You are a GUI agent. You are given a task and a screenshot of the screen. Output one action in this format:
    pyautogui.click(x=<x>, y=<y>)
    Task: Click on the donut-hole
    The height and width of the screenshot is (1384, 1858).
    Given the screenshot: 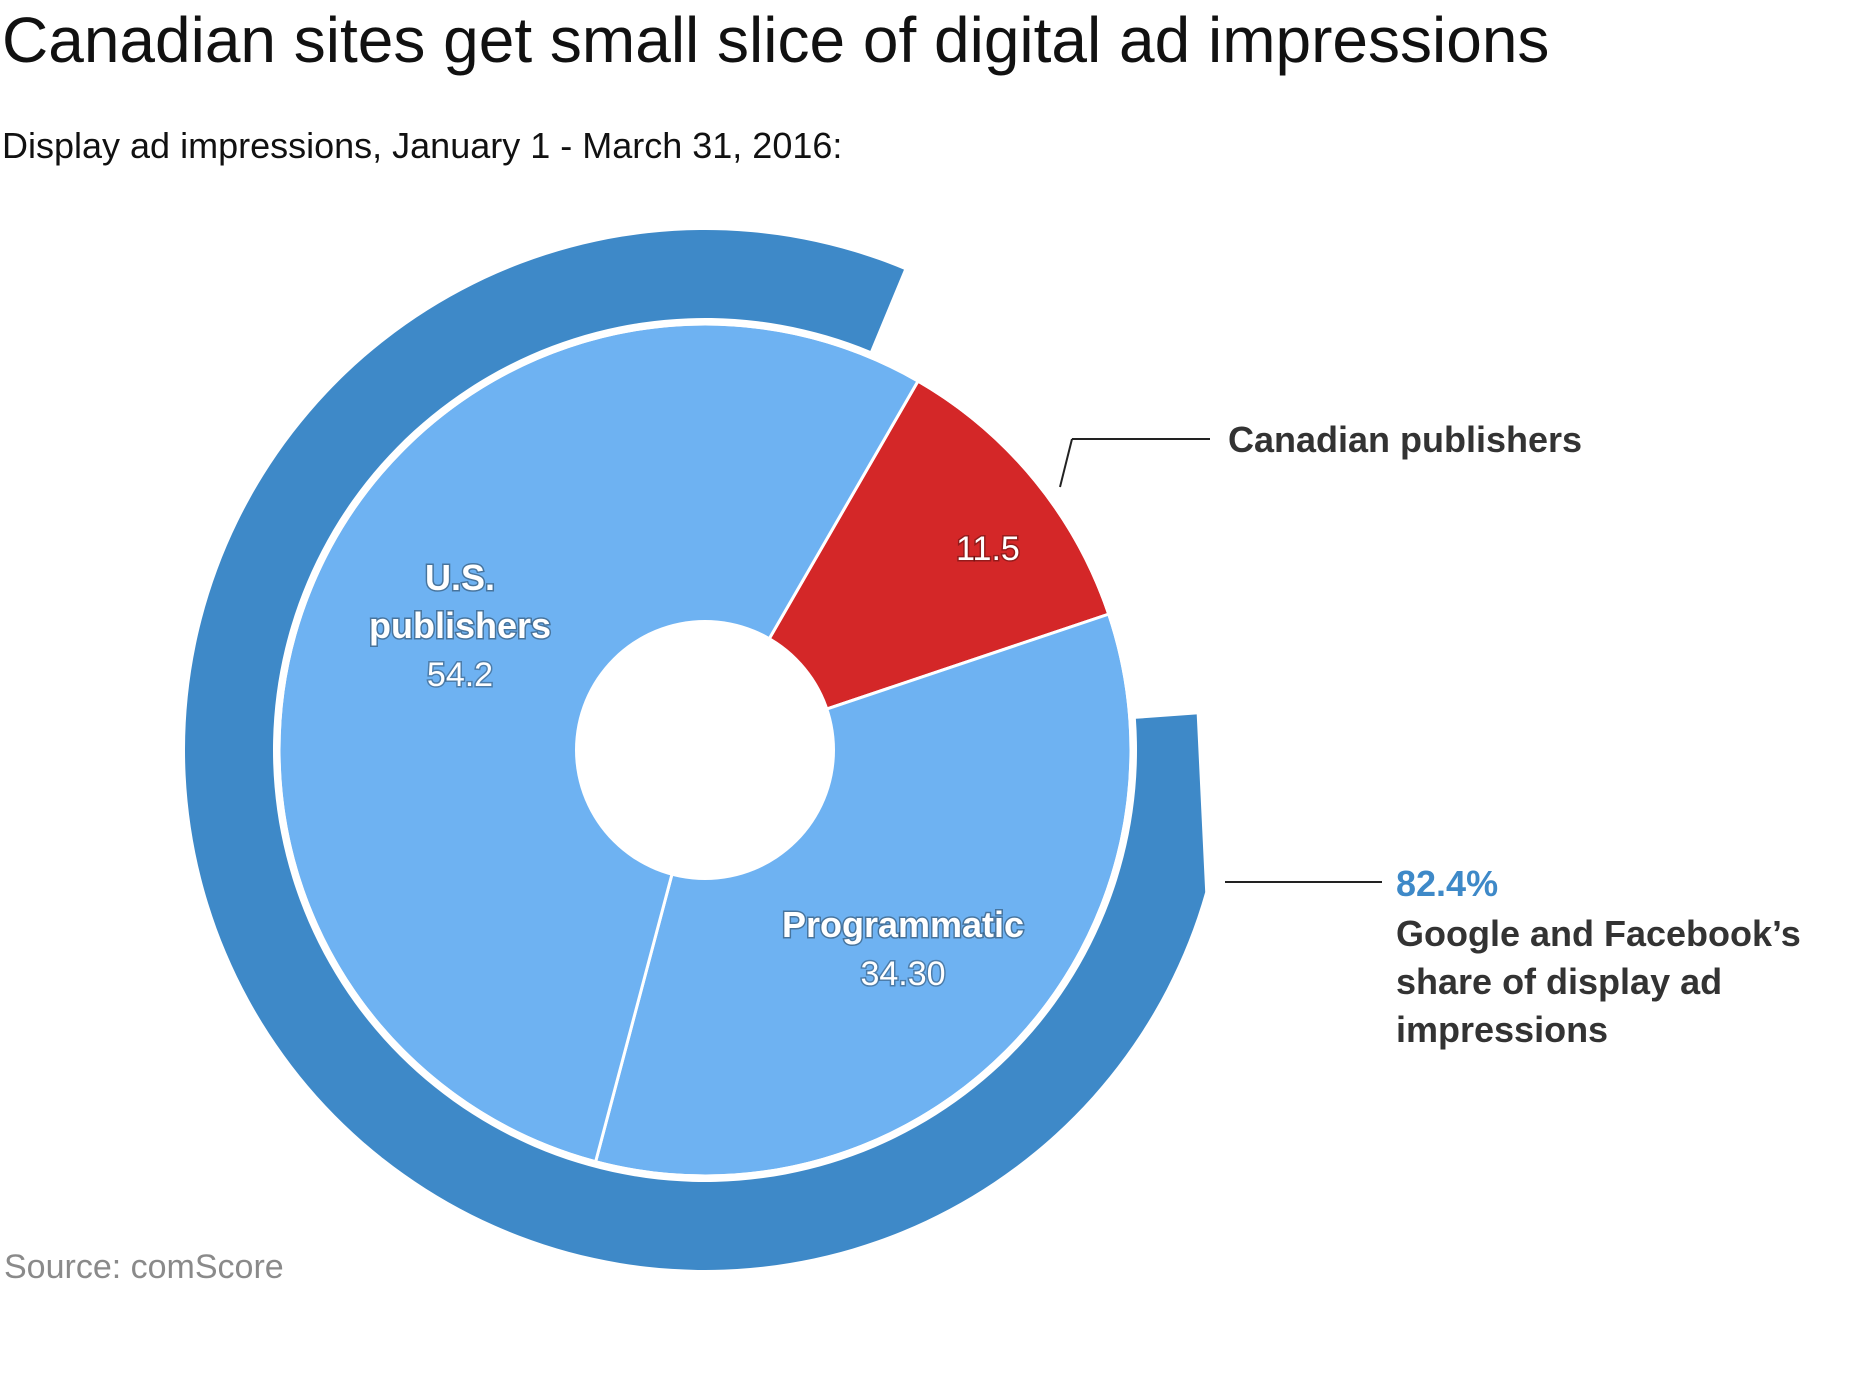 What is the action you would take?
    pyautogui.click(x=705, y=750)
    